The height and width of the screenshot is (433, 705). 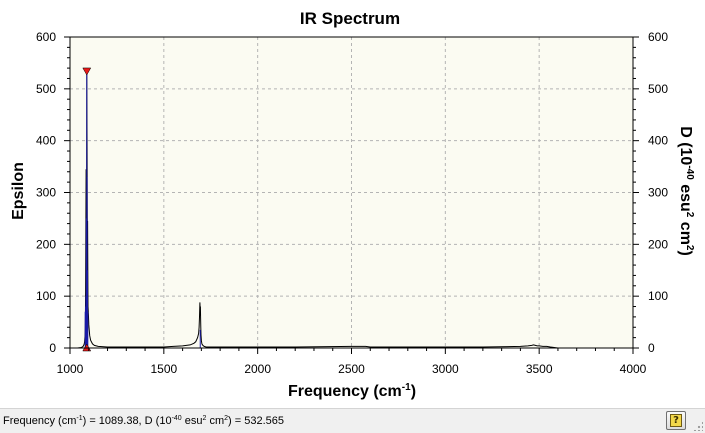 What do you see at coordinates (192, 421) in the screenshot?
I see `status-part: esu` at bounding box center [192, 421].